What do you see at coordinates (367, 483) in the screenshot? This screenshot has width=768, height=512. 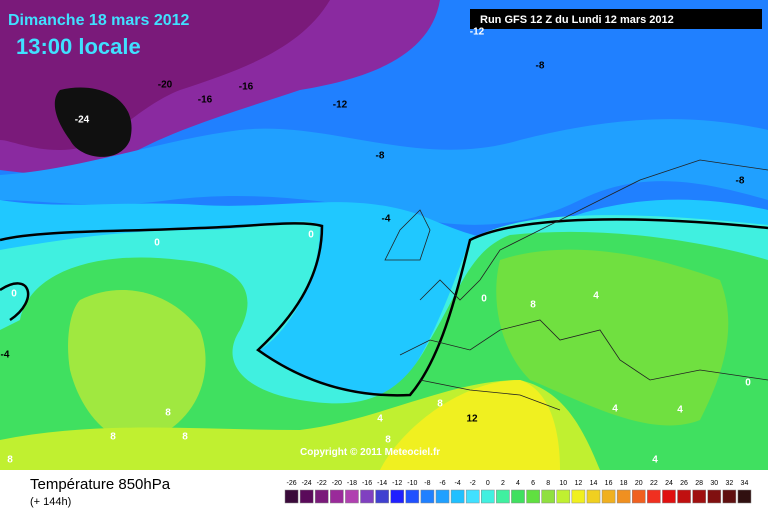 I see `legend-label: -16` at bounding box center [367, 483].